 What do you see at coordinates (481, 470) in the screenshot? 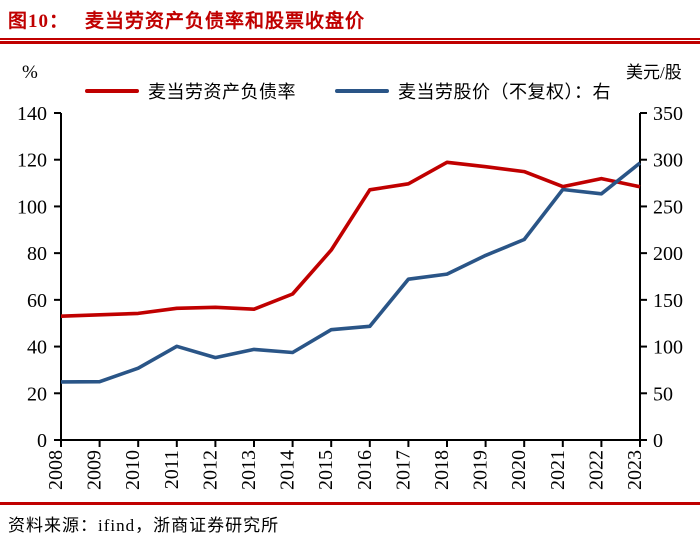
I see `x-axis-year-label: 2019` at bounding box center [481, 470].